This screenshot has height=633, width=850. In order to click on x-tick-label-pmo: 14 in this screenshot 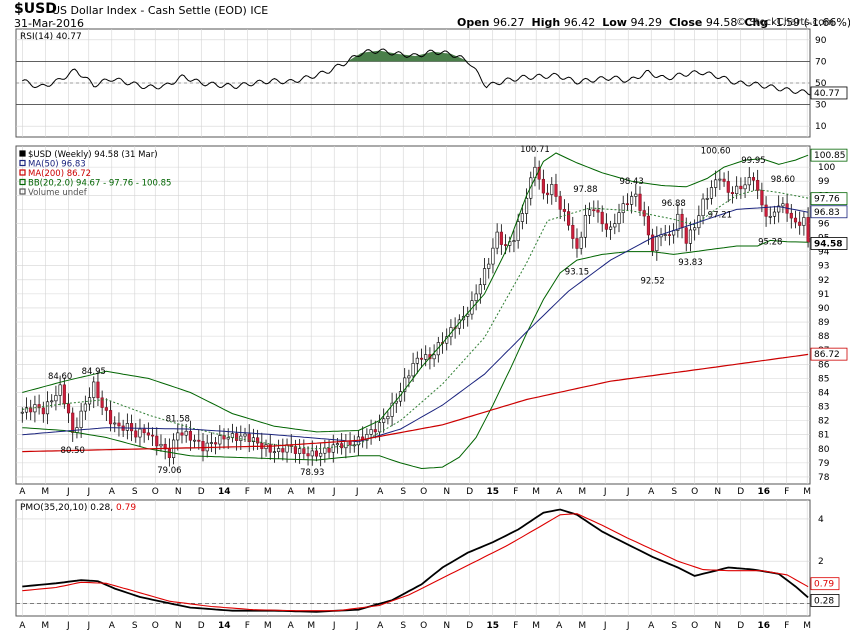, I will do `click(224, 626)`.